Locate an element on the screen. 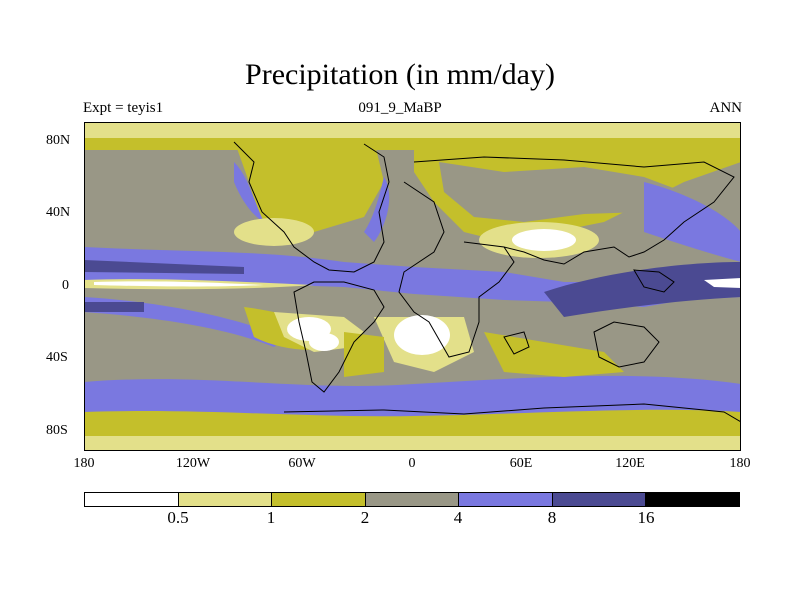 This screenshot has height=600, width=800. lon-label-120e: 120E is located at coordinates (630, 463).